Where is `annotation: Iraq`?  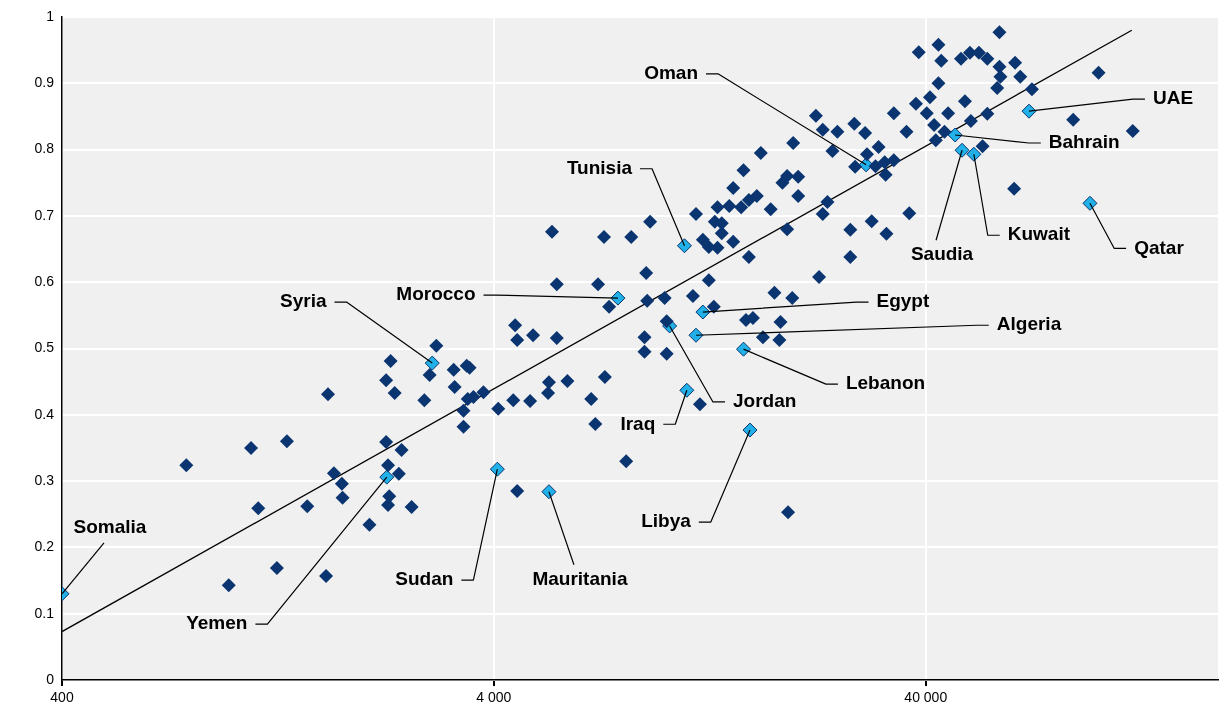 annotation: Iraq is located at coordinates (638, 423).